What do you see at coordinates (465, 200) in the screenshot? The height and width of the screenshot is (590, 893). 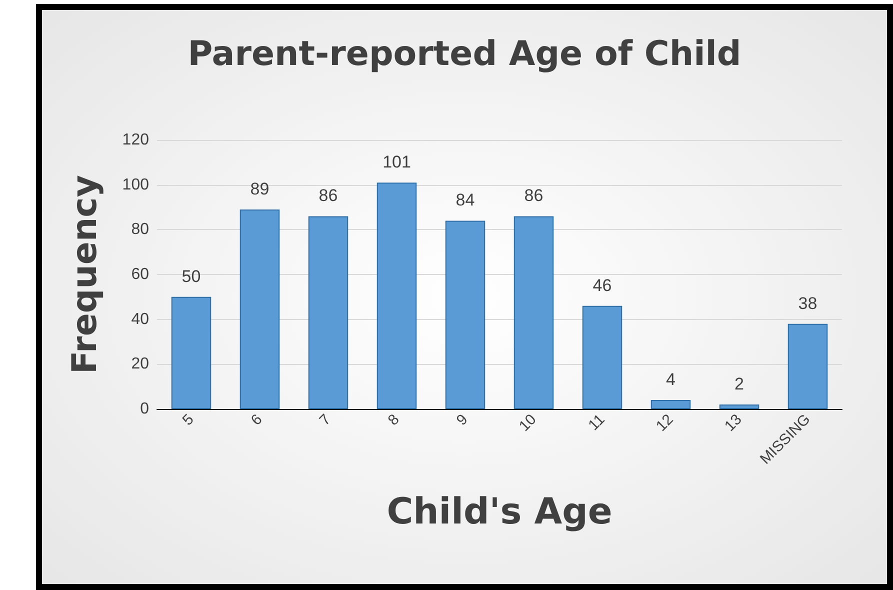 I see `data-label: 84` at bounding box center [465, 200].